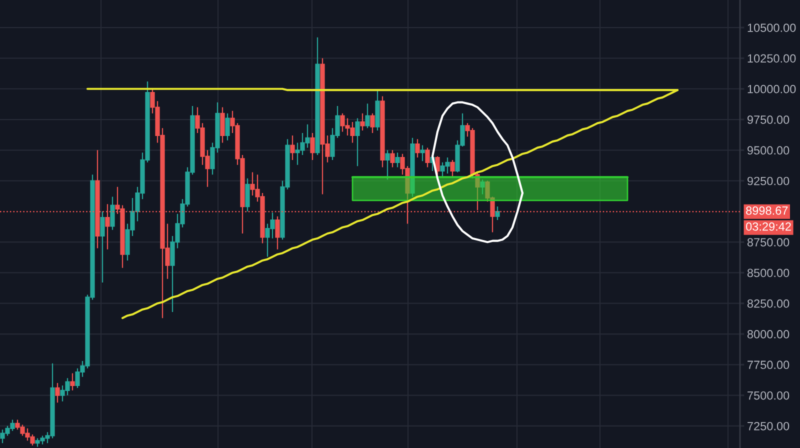 The height and width of the screenshot is (448, 800). I want to click on y-tick-label: 7750.00, so click(769, 365).